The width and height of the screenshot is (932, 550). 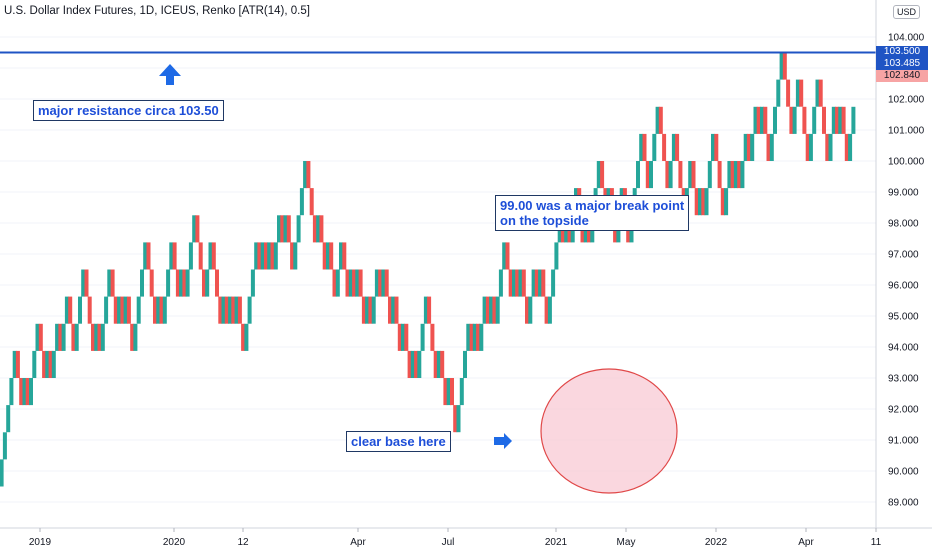 What do you see at coordinates (903, 441) in the screenshot?
I see `y-tick-label: 91.000` at bounding box center [903, 441].